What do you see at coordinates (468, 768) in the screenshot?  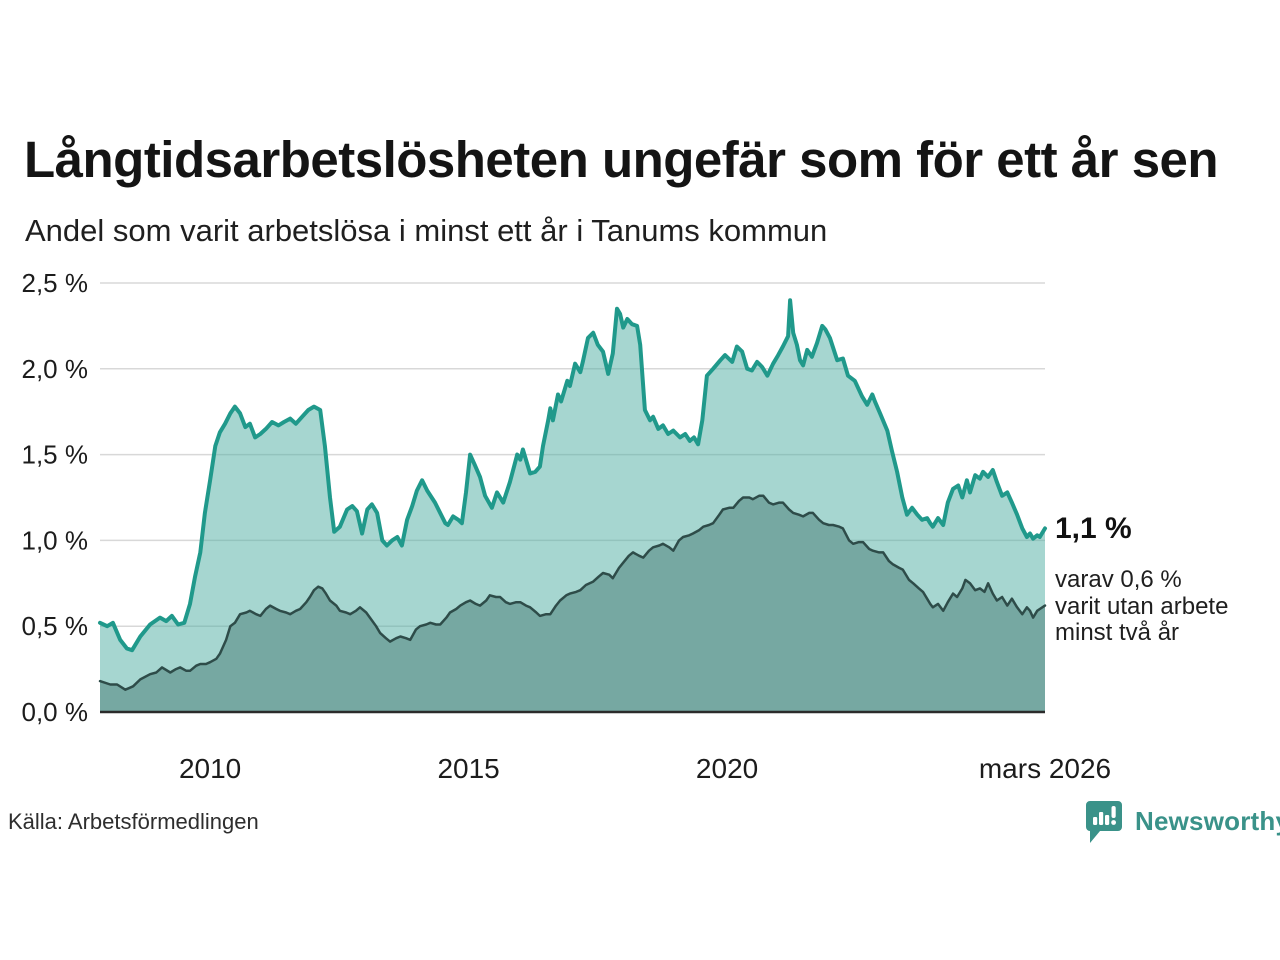 I see `x-tick-label: 2015` at bounding box center [468, 768].